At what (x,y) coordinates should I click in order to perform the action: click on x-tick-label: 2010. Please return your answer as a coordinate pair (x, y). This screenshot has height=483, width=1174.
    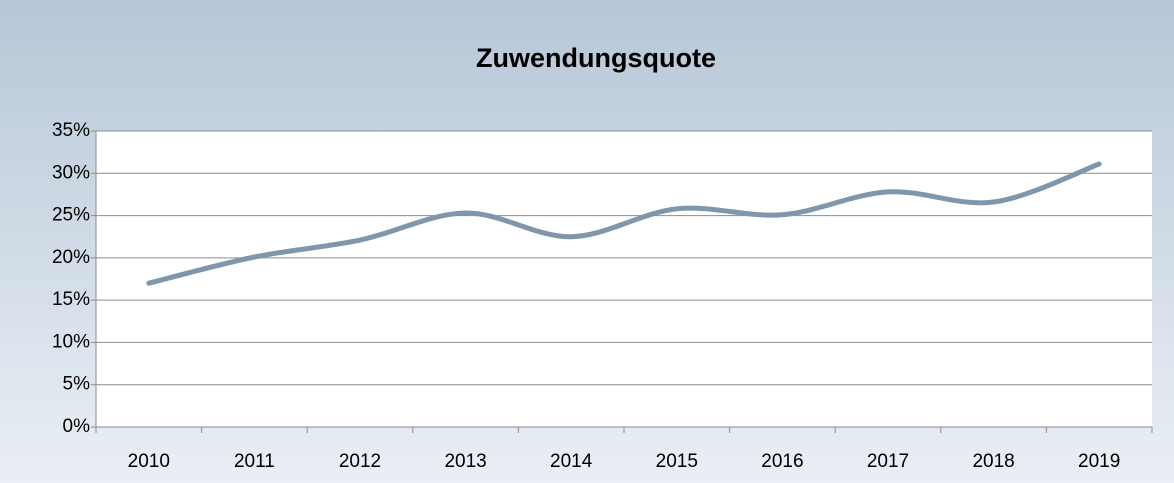
    Looking at the image, I should click on (149, 461).